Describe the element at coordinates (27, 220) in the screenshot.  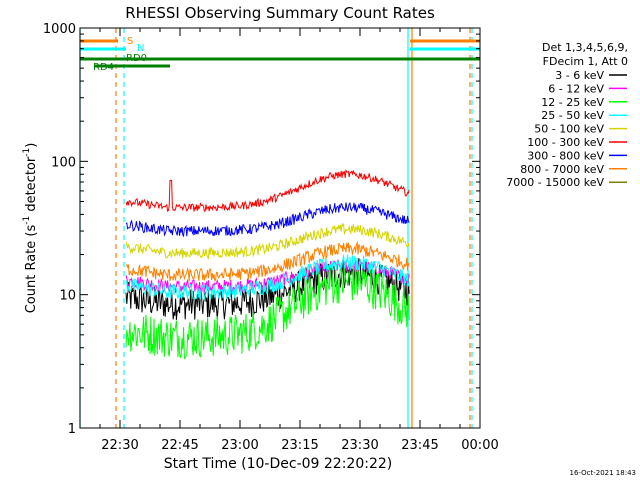
I see `y-axis-label-sup-1: -1` at that location.